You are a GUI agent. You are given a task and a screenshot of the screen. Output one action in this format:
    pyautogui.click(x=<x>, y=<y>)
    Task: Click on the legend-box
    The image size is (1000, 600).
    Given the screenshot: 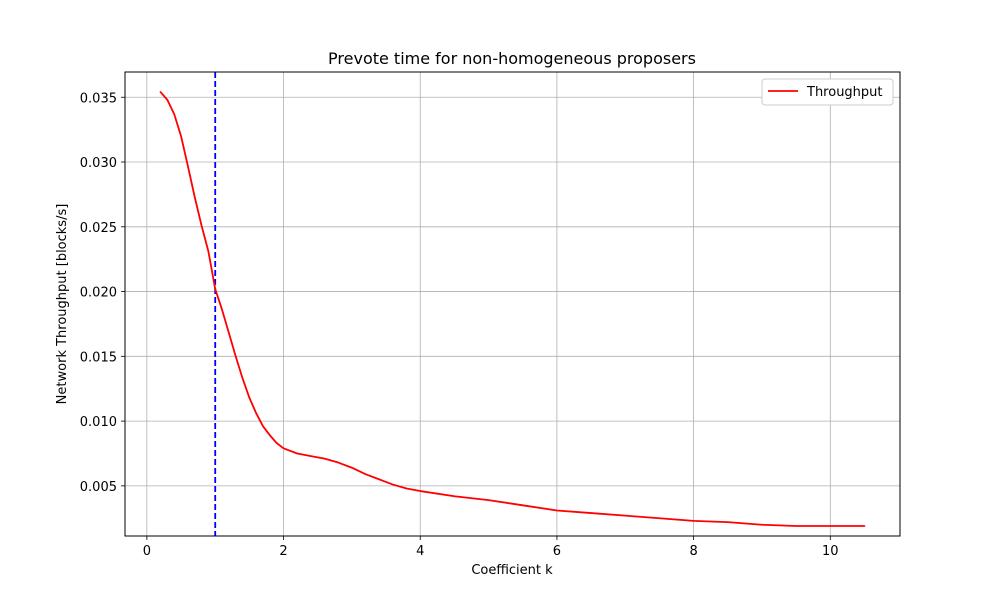 What is the action you would take?
    pyautogui.click(x=827, y=92)
    